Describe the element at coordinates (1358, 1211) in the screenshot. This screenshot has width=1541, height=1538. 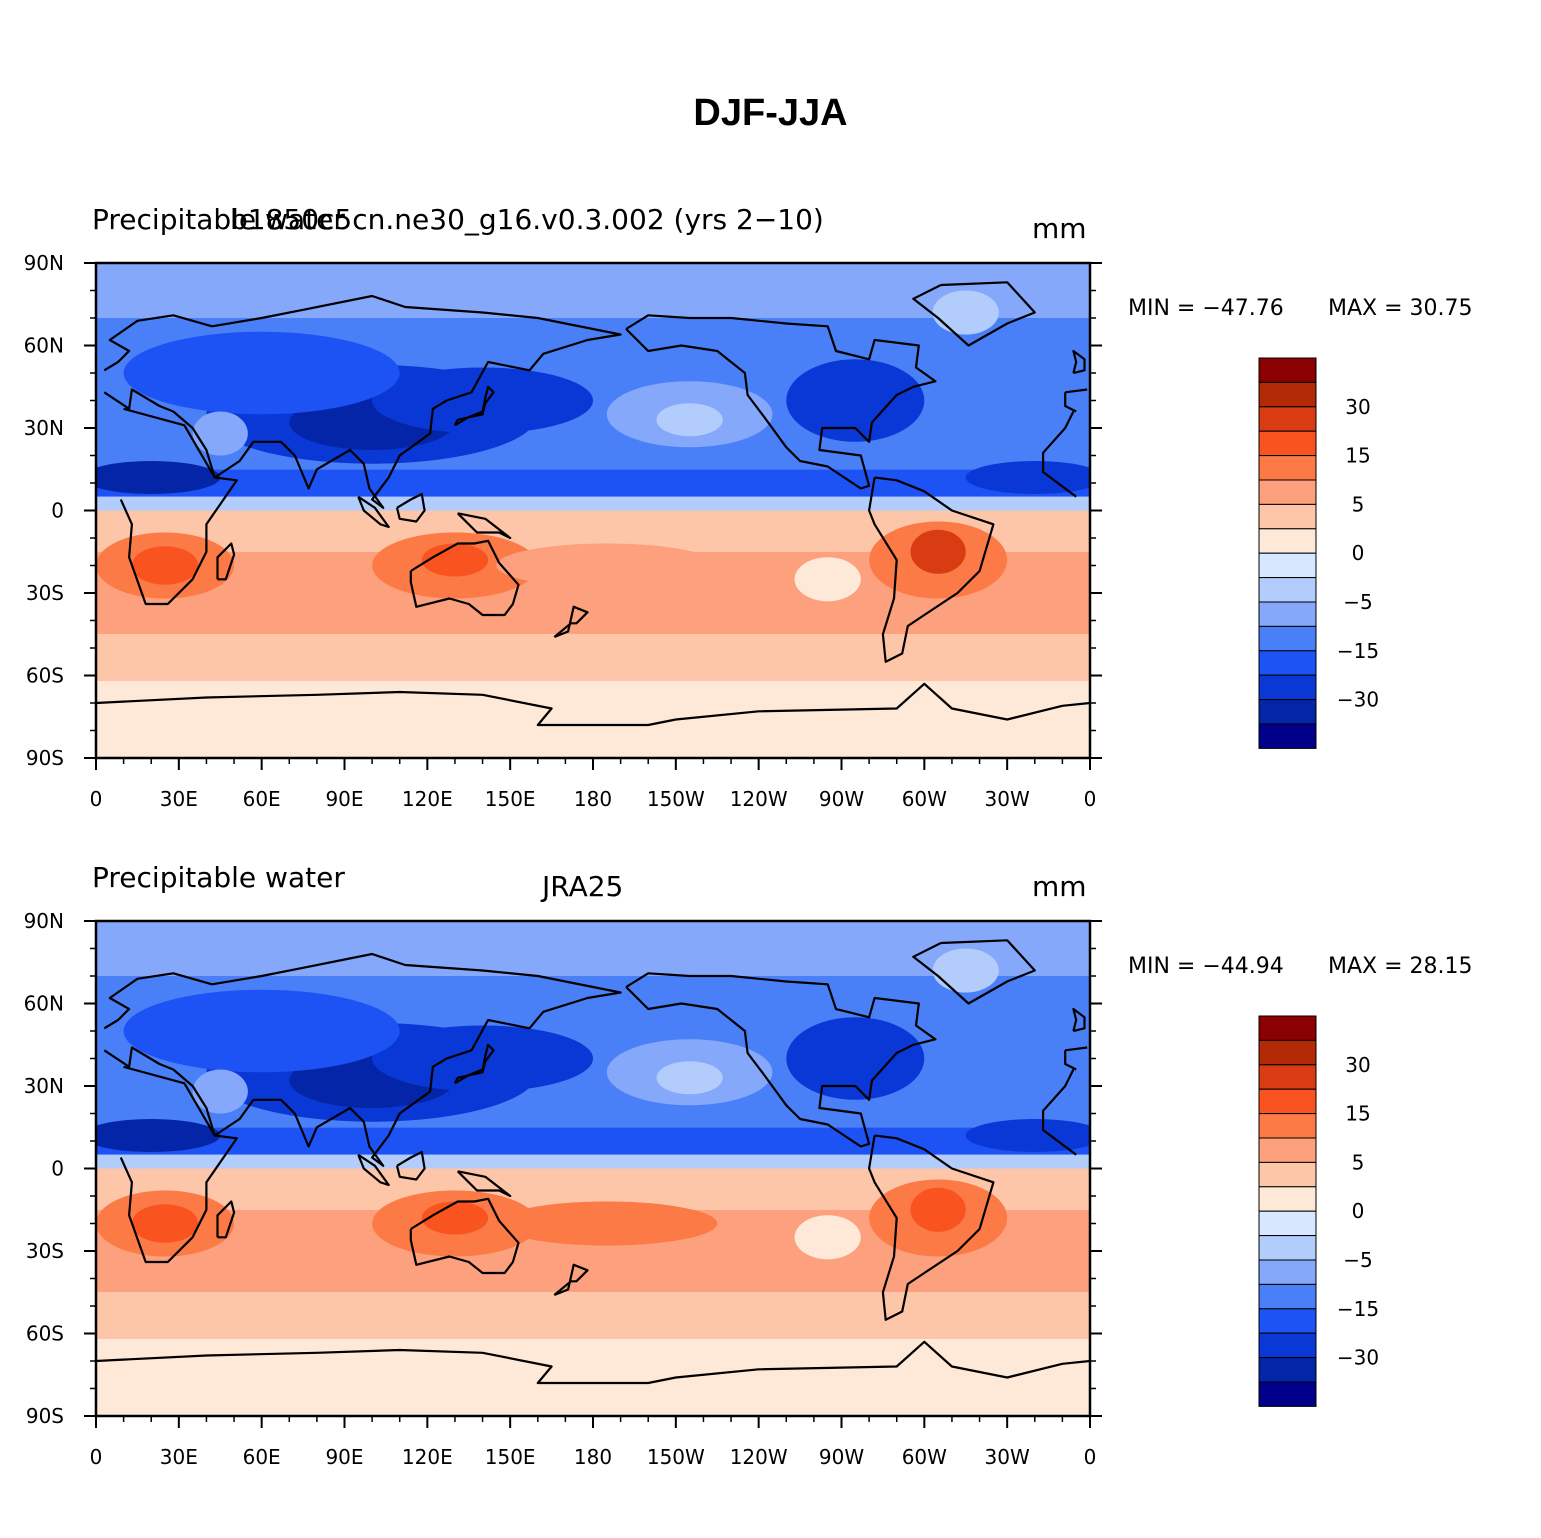
I see `colorbar-label: 0` at that location.